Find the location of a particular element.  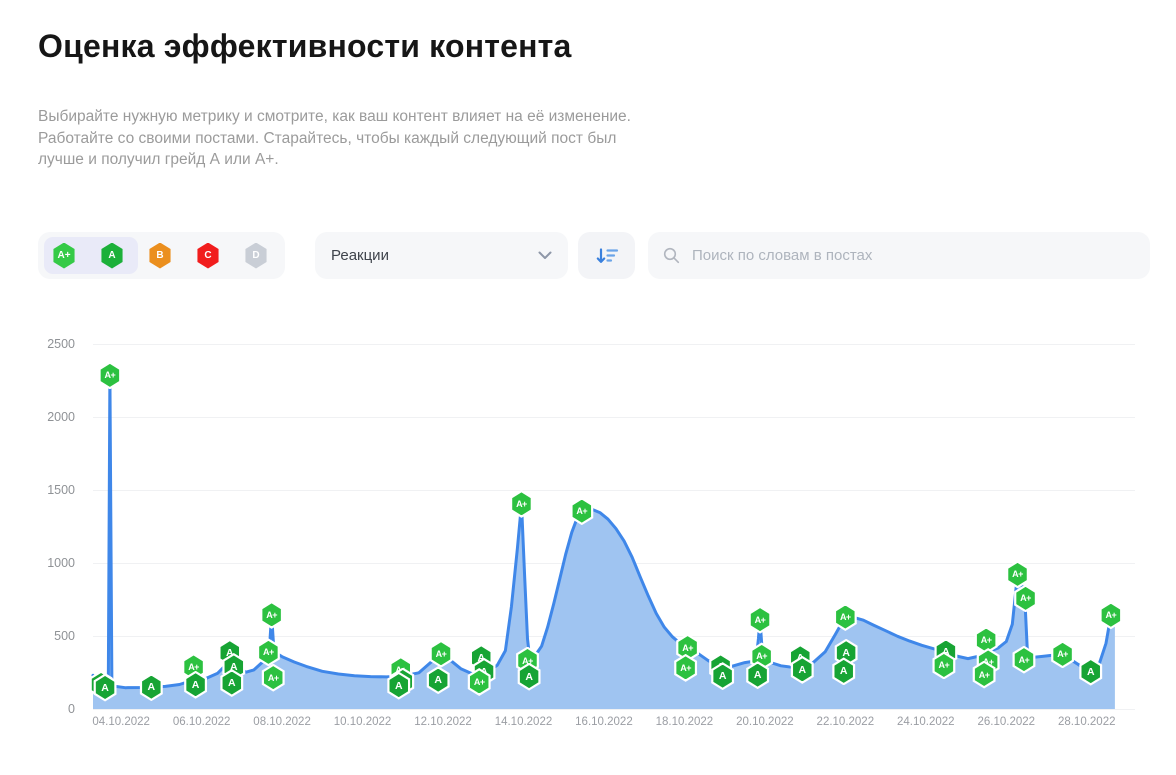

grade-filter-d: D is located at coordinates (256, 255).